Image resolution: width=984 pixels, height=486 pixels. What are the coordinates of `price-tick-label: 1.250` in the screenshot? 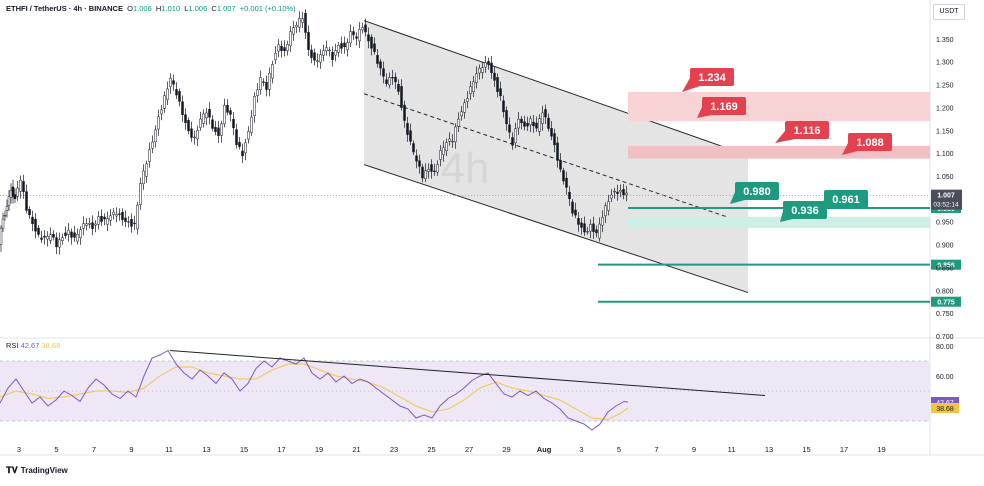 It's located at (945, 86).